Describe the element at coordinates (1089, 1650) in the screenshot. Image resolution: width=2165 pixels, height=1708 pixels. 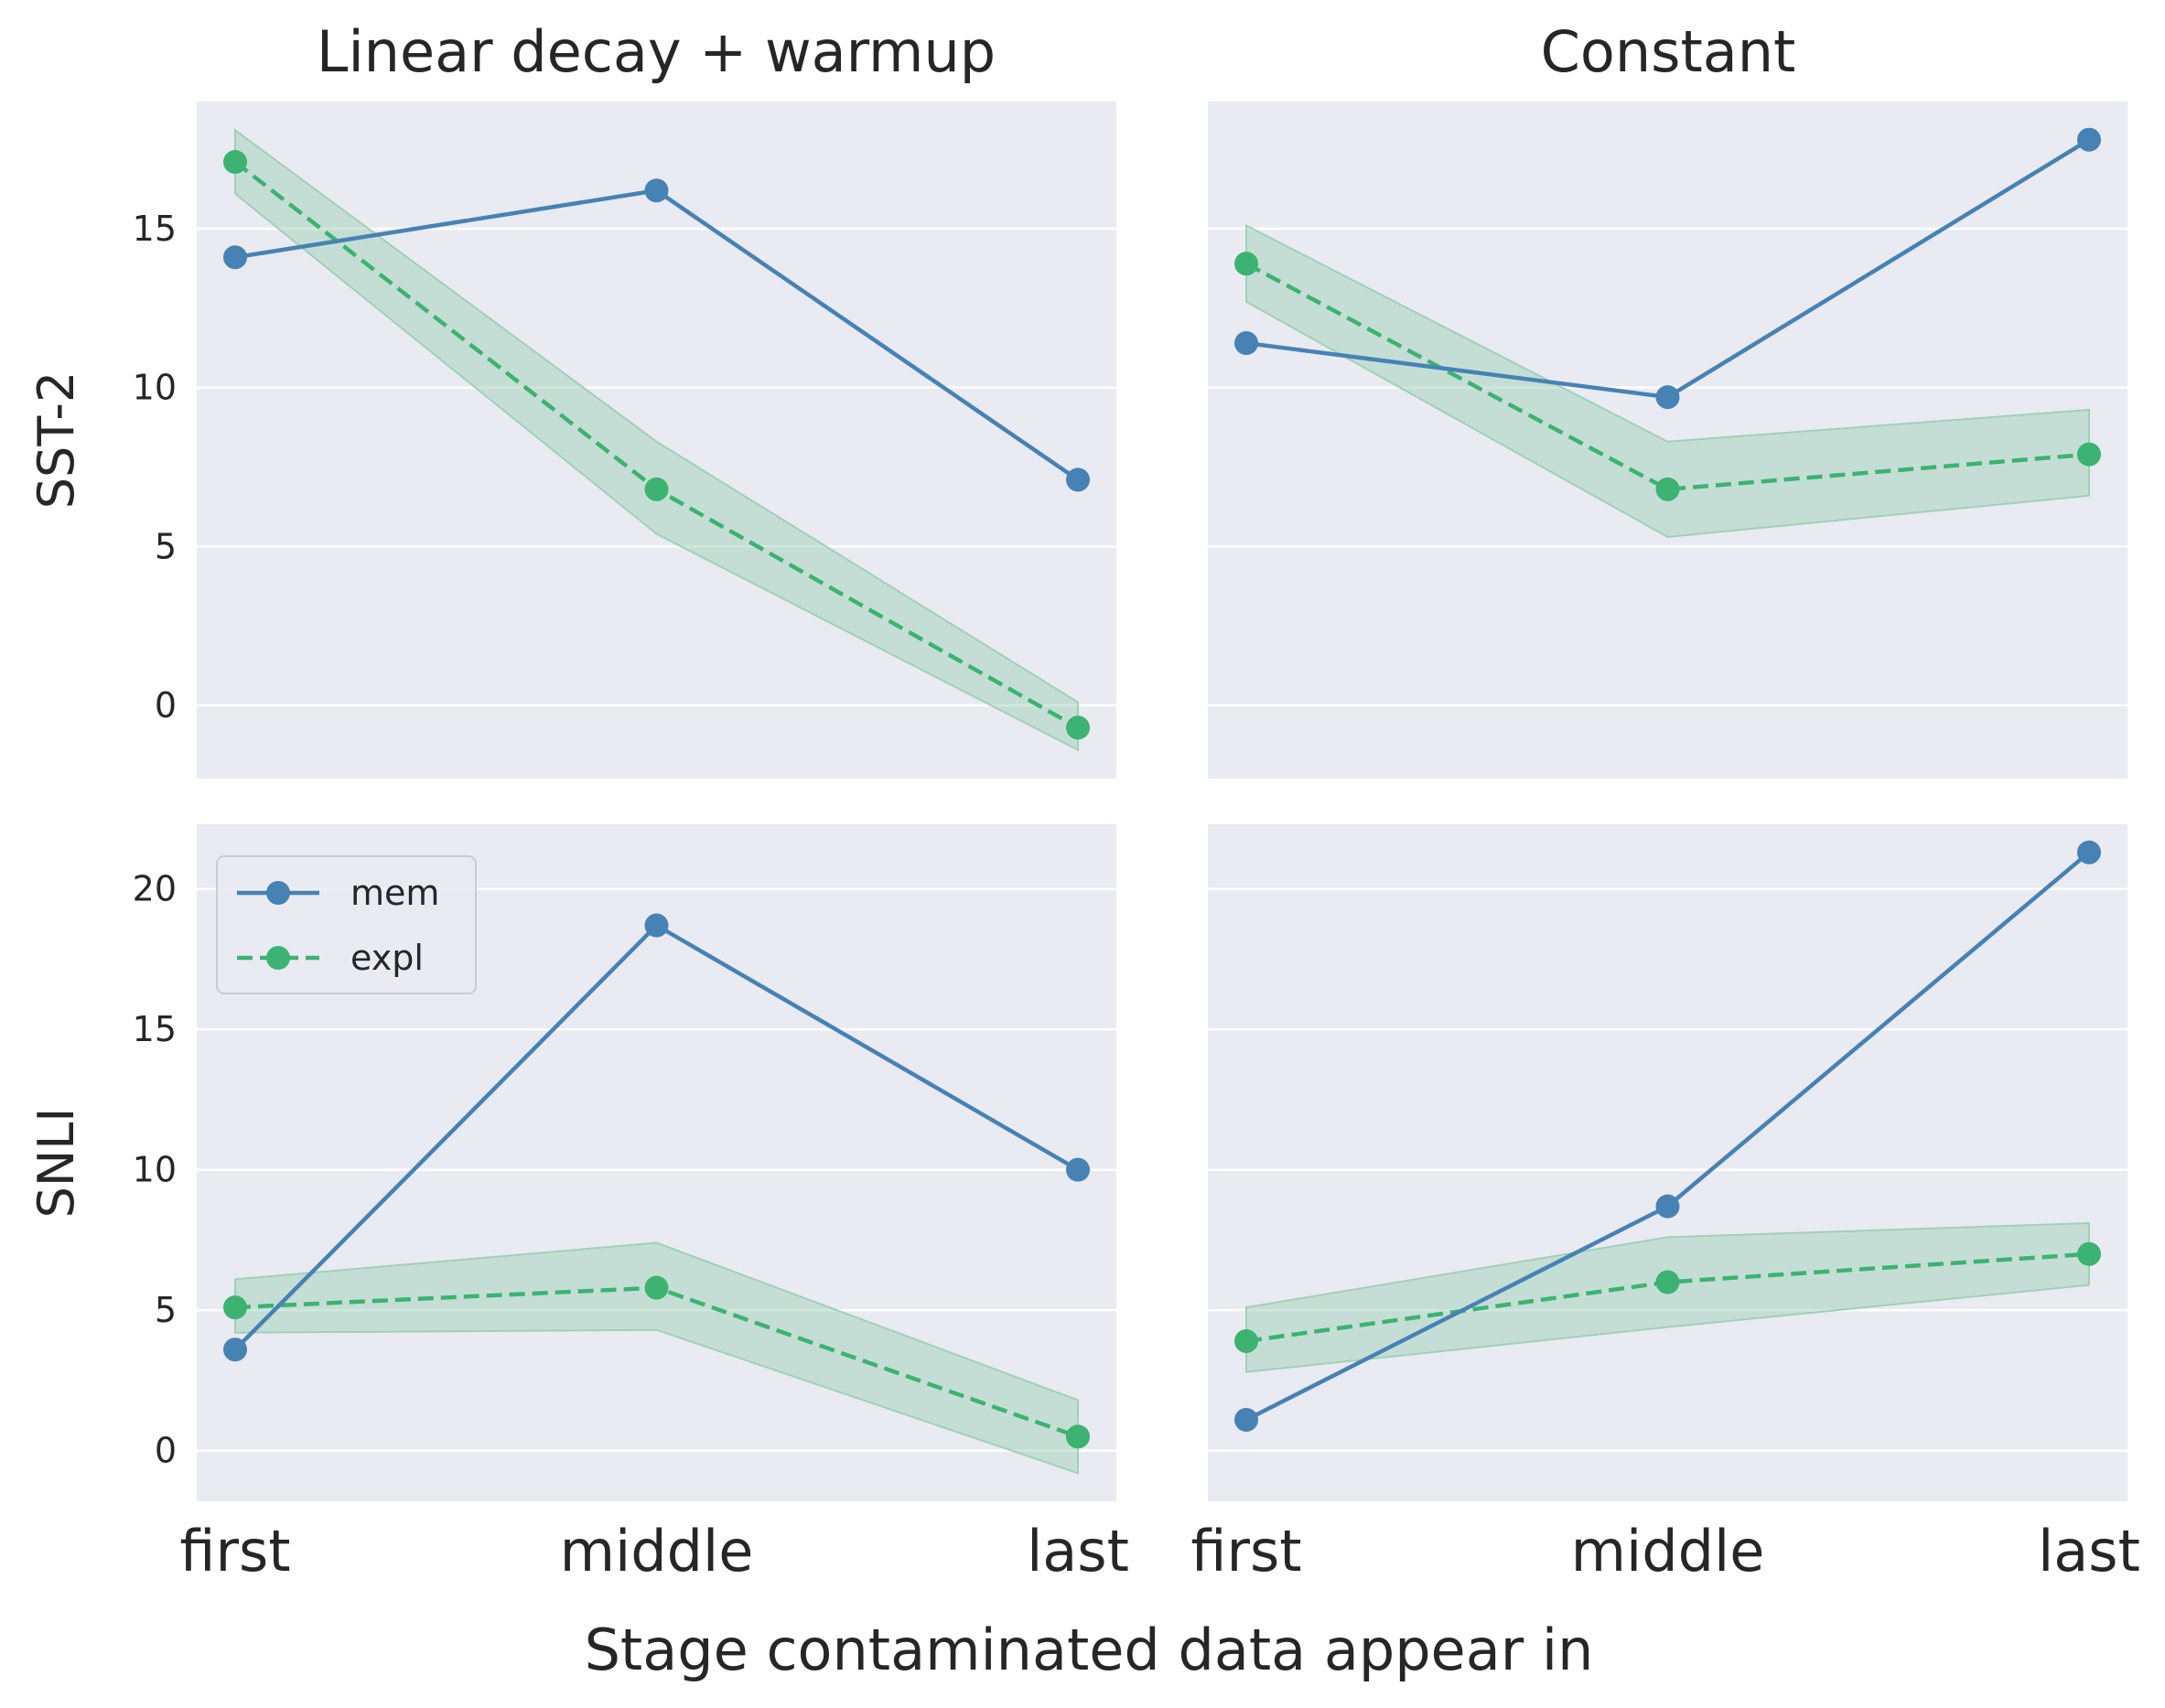
I see `x-axis-label: Stage contaminated data appear in` at that location.